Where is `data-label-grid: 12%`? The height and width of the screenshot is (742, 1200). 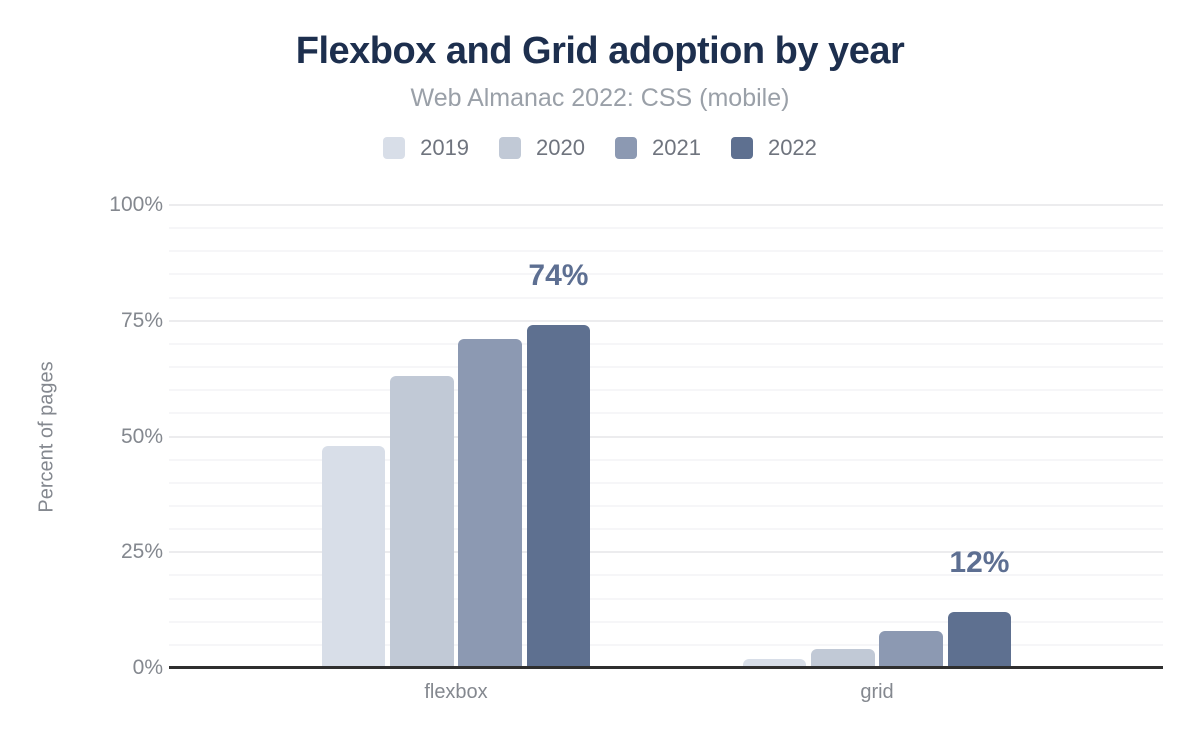
data-label-grid: 12% is located at coordinates (979, 563).